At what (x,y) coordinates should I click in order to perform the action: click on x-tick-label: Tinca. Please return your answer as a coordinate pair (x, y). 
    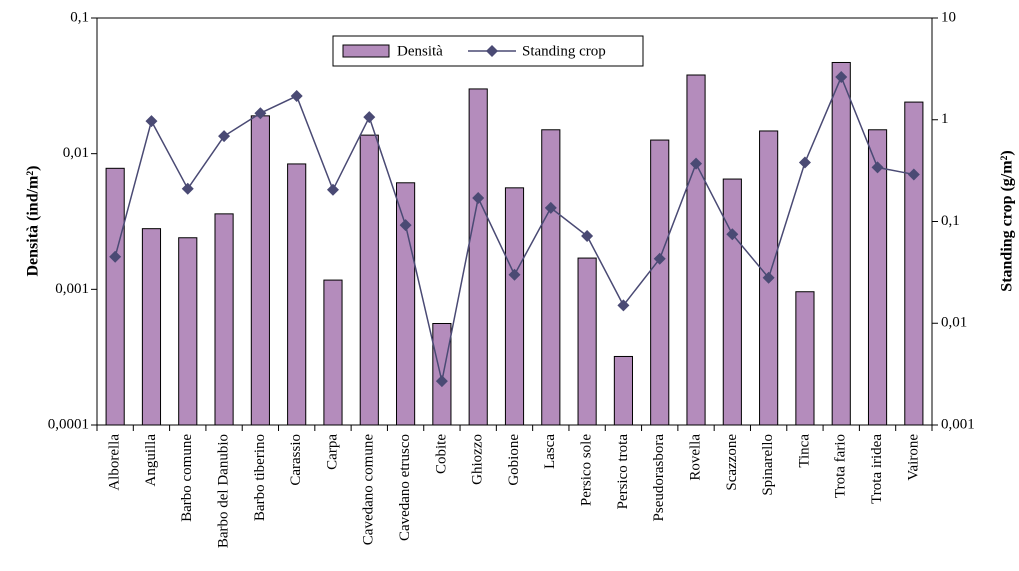
    Looking at the image, I should click on (804, 451).